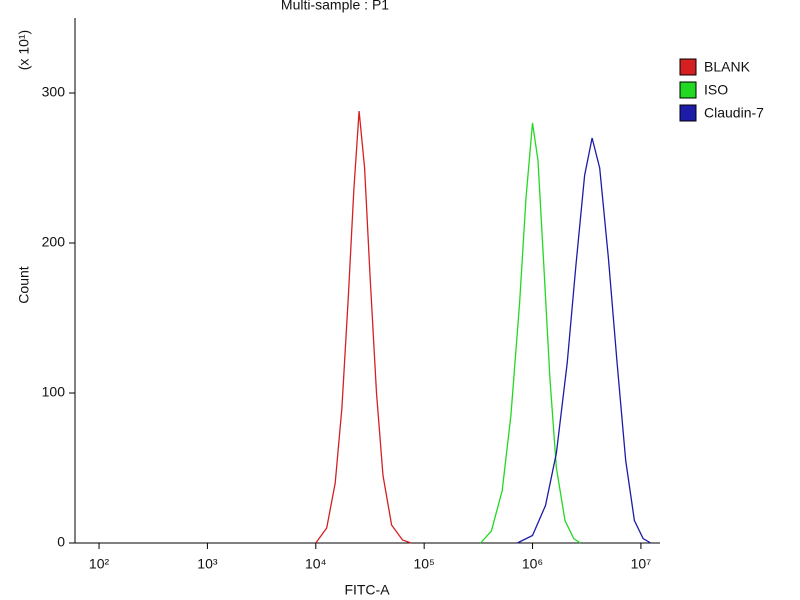  Describe the element at coordinates (54, 392) in the screenshot. I see `y-tick-label: 100` at that location.